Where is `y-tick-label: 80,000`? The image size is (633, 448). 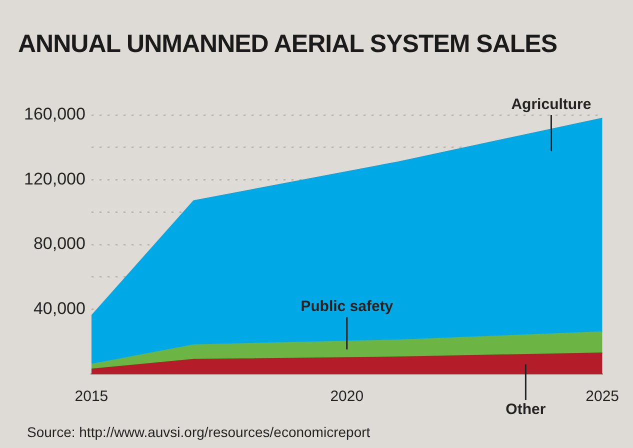
y-tick-label: 80,000 is located at coordinates (59, 244).